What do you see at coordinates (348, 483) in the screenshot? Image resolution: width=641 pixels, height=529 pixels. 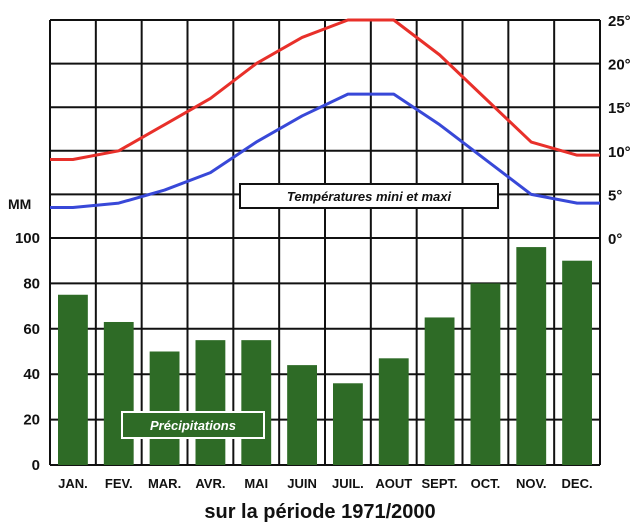 I see `month-label: JUIL.` at bounding box center [348, 483].